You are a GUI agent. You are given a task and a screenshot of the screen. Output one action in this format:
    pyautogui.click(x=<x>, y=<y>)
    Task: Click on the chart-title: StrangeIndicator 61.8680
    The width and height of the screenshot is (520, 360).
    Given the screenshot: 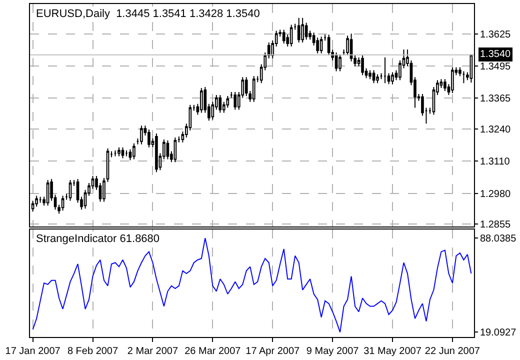 What is the action you would take?
    pyautogui.click(x=98, y=239)
    